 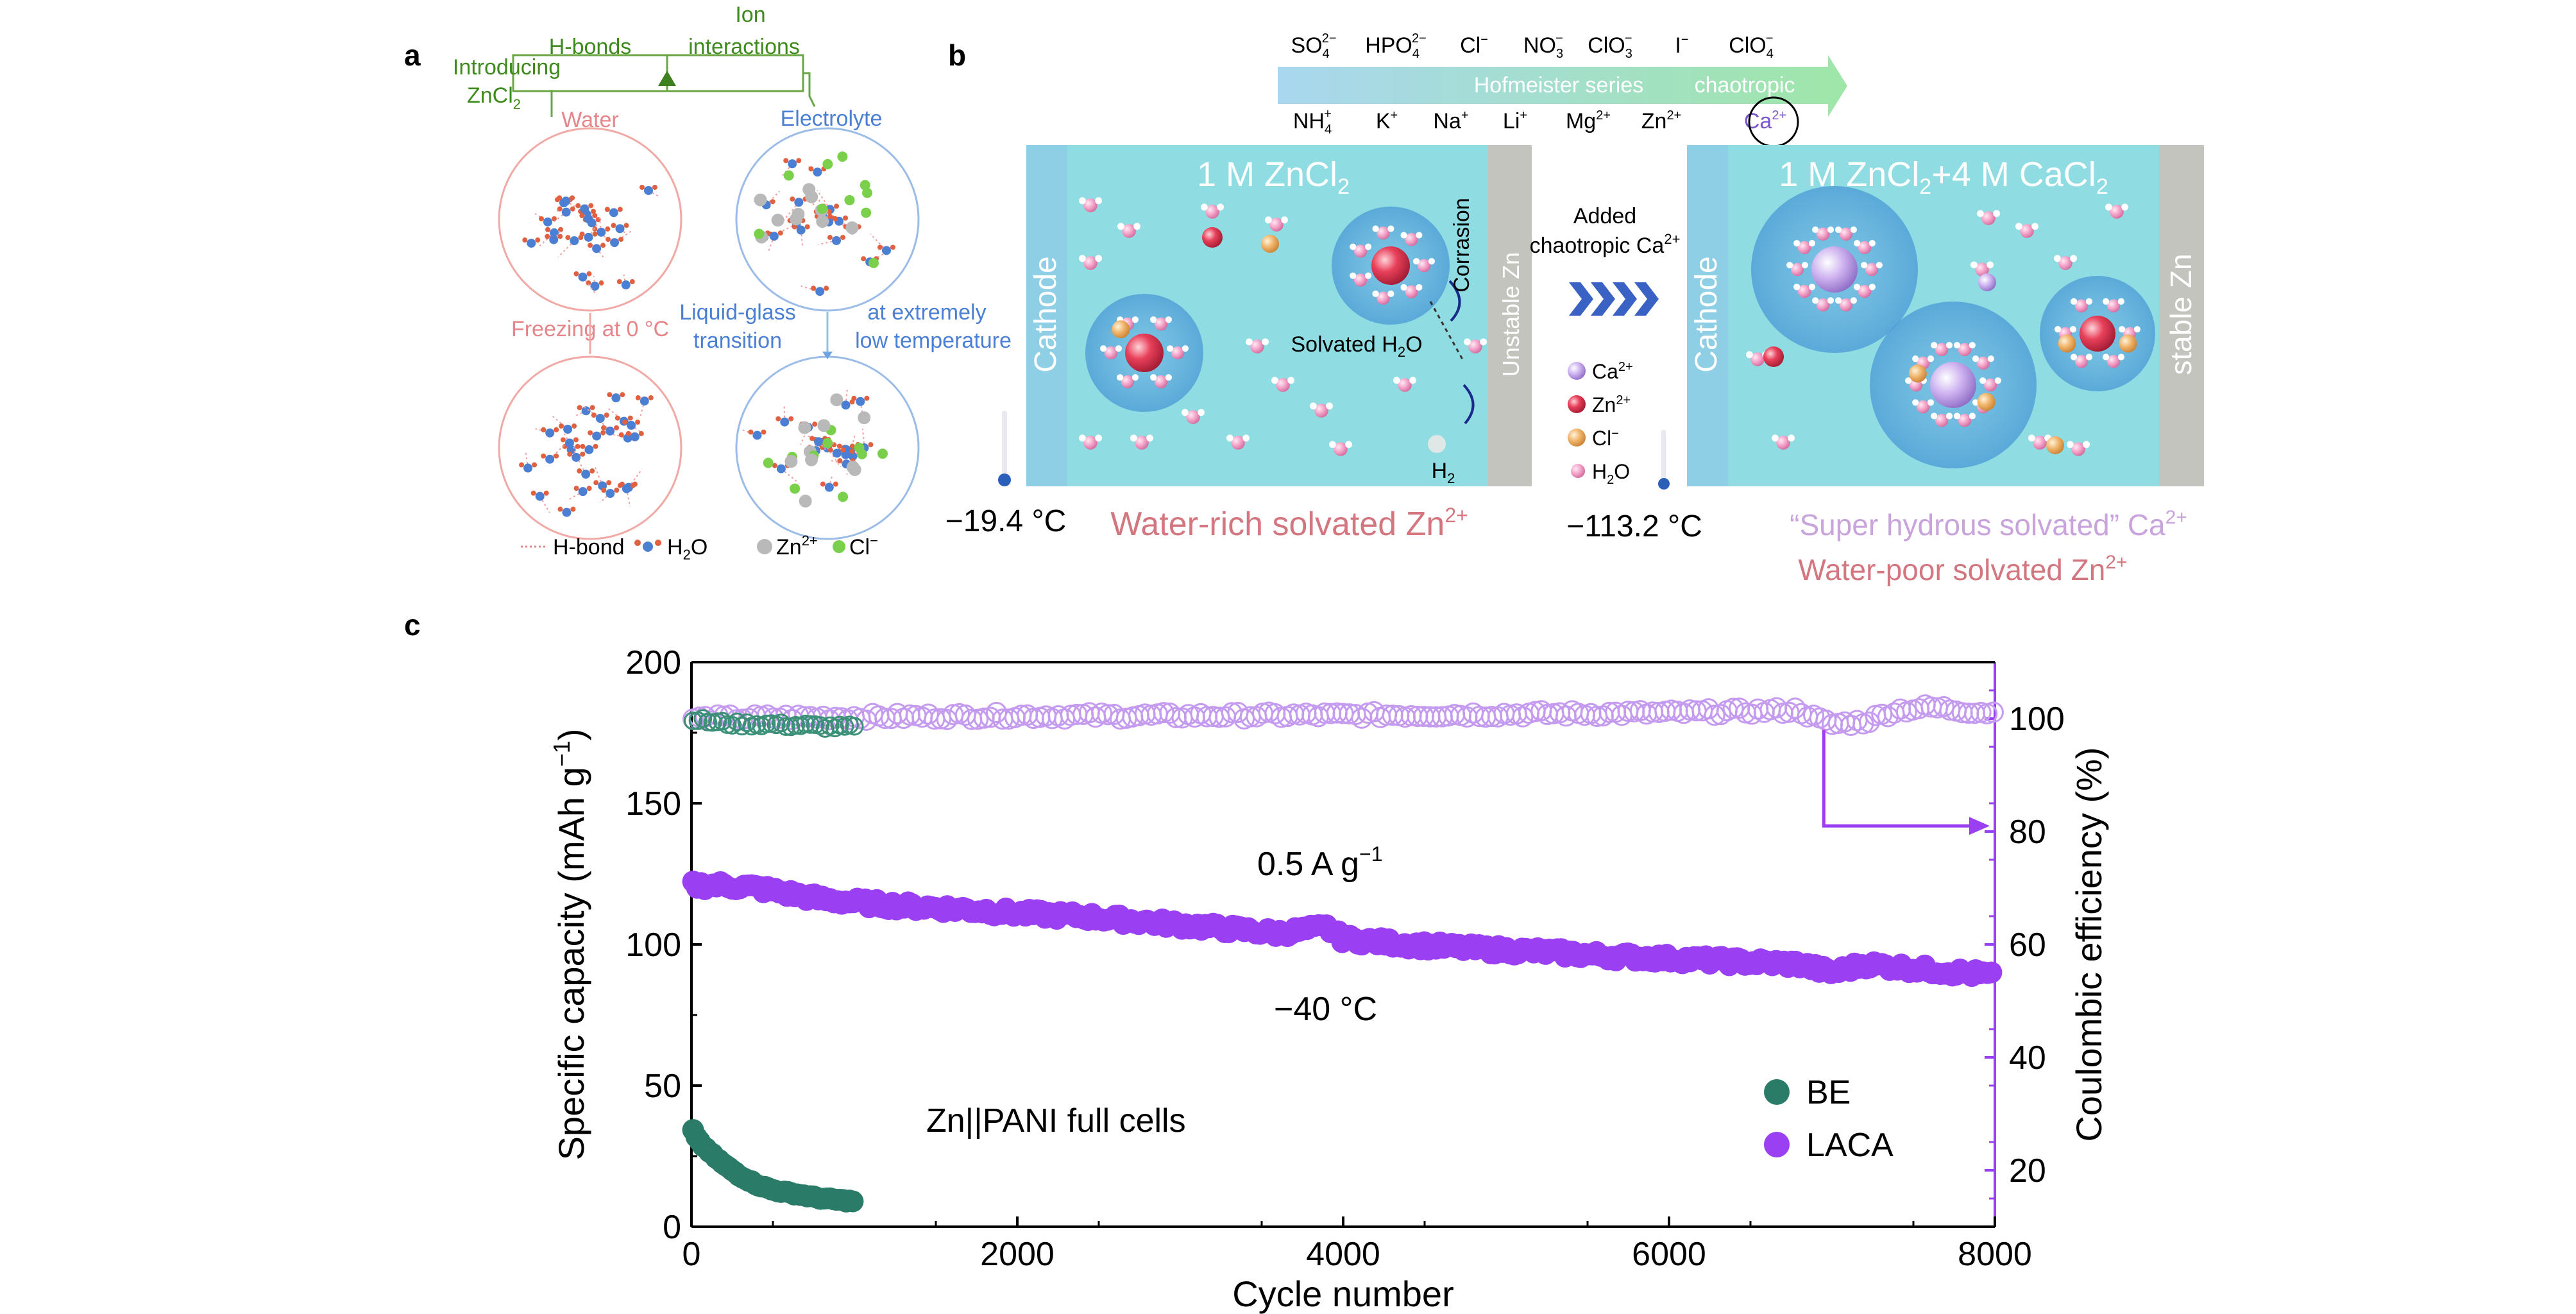 I want to click on legend-zn-text: Zn2+, so click(x=797, y=546).